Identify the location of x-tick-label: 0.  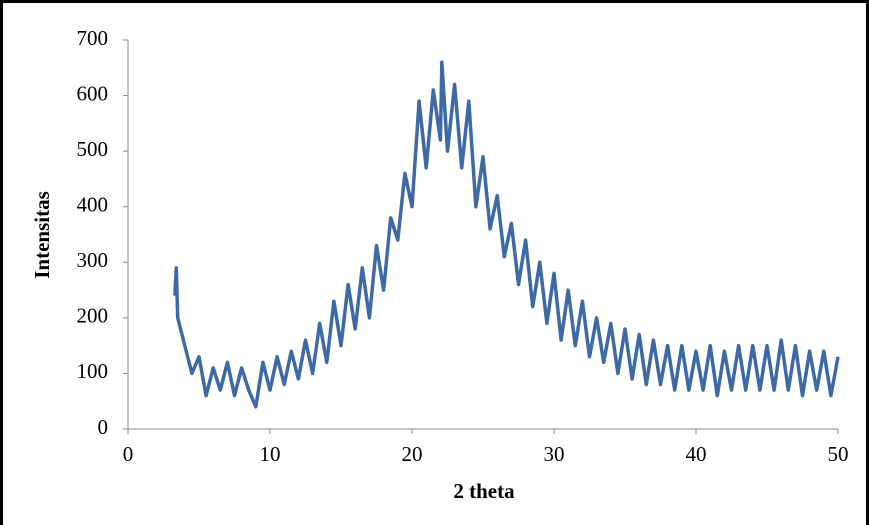
(128, 454).